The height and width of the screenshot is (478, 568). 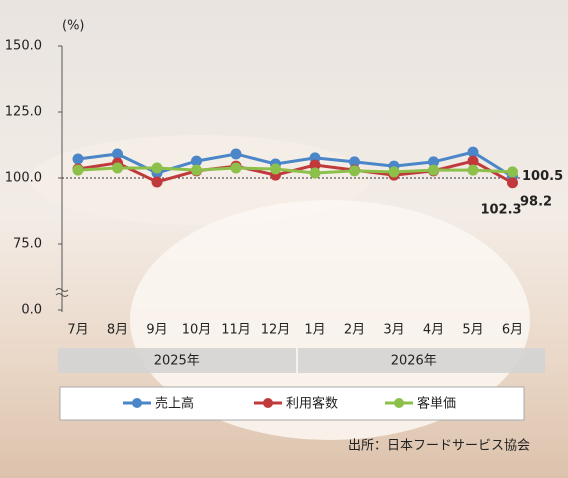 What do you see at coordinates (31, 310) in the screenshot?
I see `y-tick-label: 0.0` at bounding box center [31, 310].